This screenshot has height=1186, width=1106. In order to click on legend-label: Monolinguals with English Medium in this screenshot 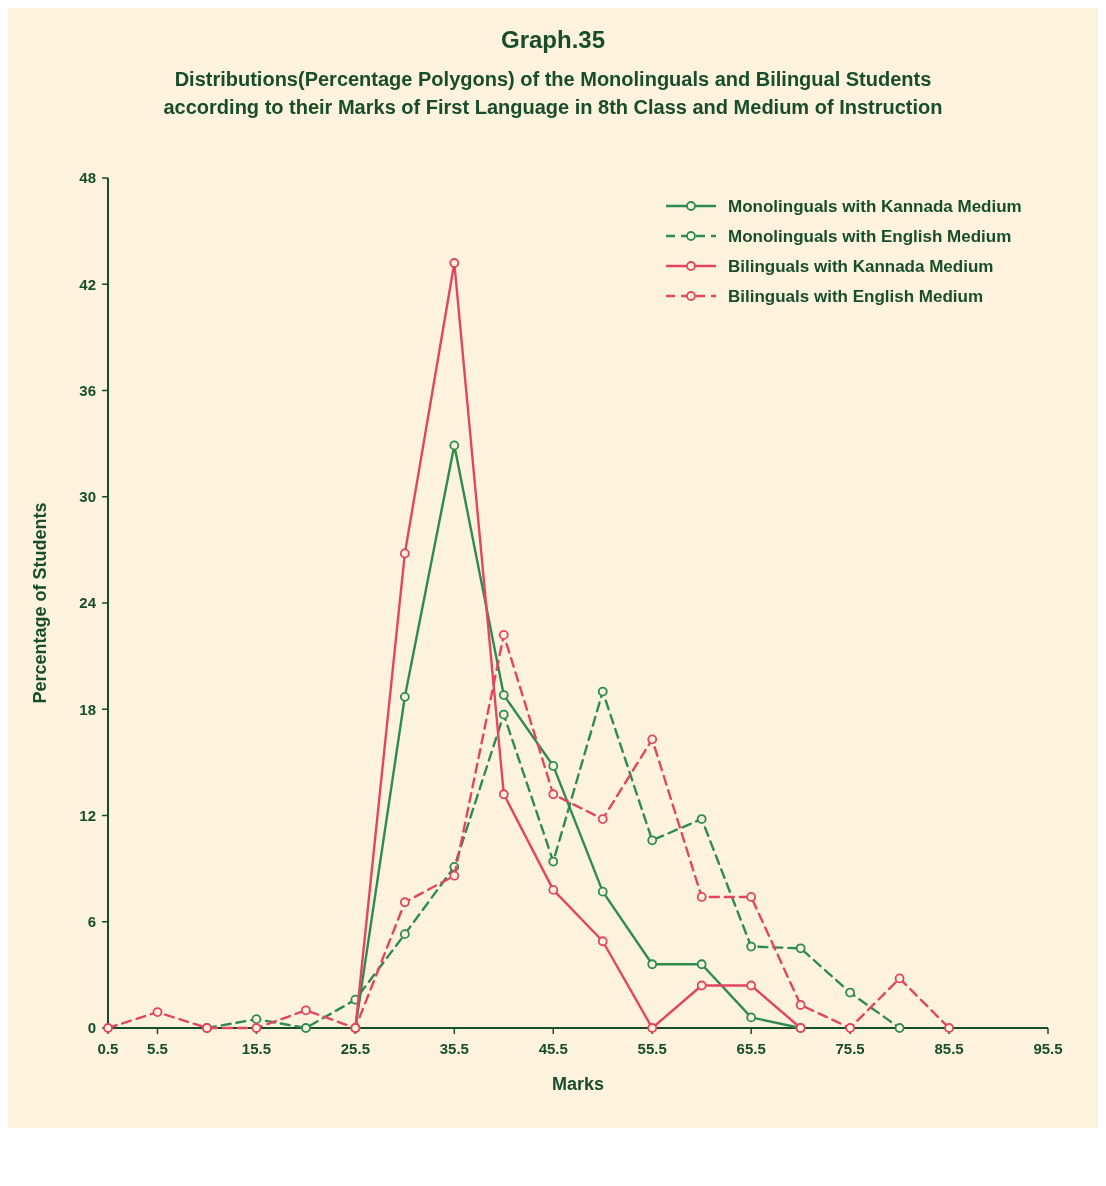, I will do `click(870, 236)`.